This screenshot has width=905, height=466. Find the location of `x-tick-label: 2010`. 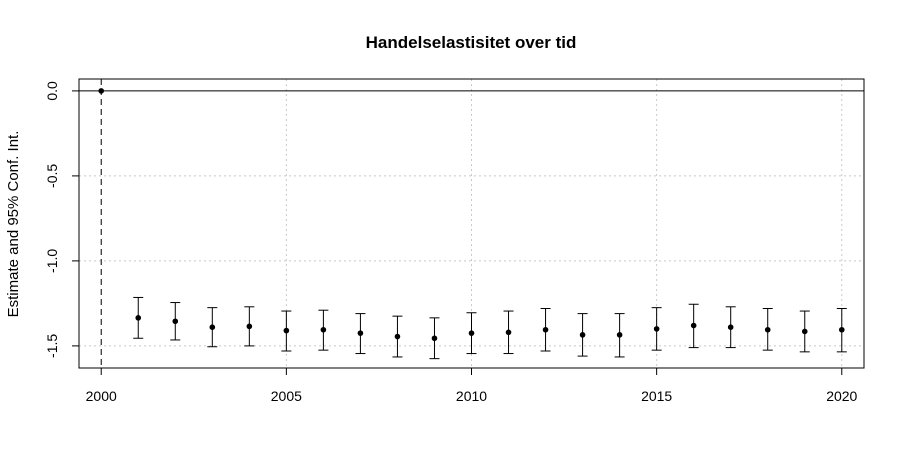

x-tick-label: 2010 is located at coordinates (471, 396).